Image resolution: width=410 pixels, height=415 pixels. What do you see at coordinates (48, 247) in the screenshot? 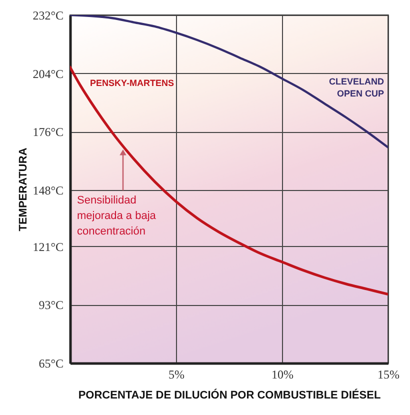
I see `y-tick-label: 121°C` at bounding box center [48, 247].